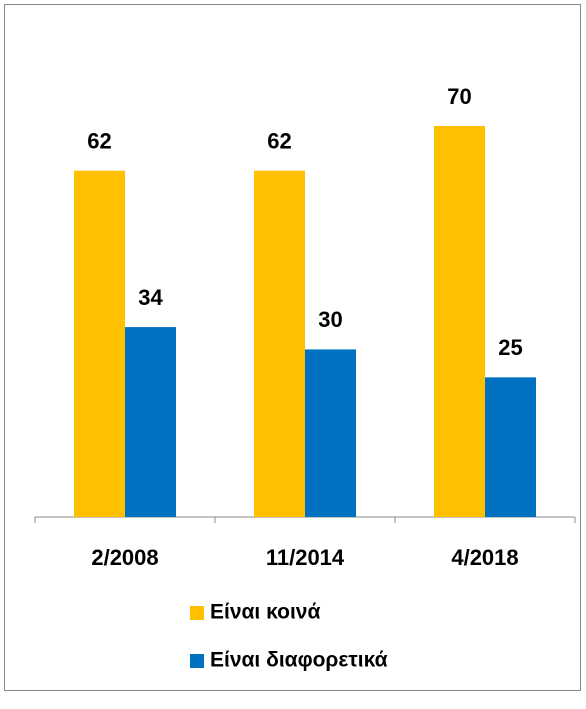  What do you see at coordinates (124, 557) in the screenshot?
I see `x-tick-label: 2/2008` at bounding box center [124, 557].